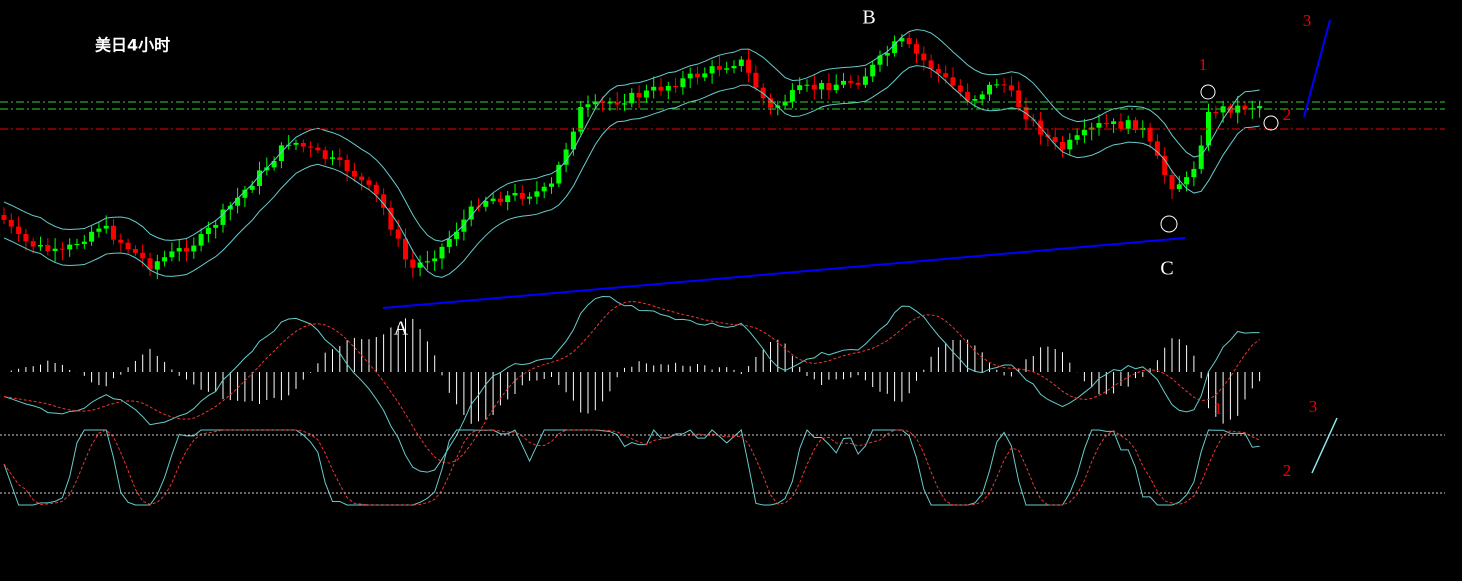  I want to click on d-line, so click(631, 467).